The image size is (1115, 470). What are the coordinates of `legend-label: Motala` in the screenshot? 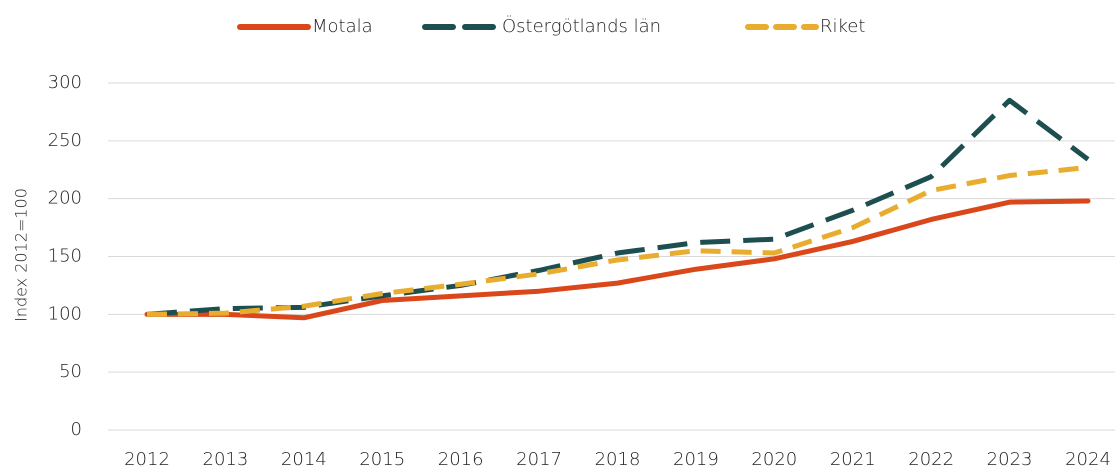 It's located at (342, 26).